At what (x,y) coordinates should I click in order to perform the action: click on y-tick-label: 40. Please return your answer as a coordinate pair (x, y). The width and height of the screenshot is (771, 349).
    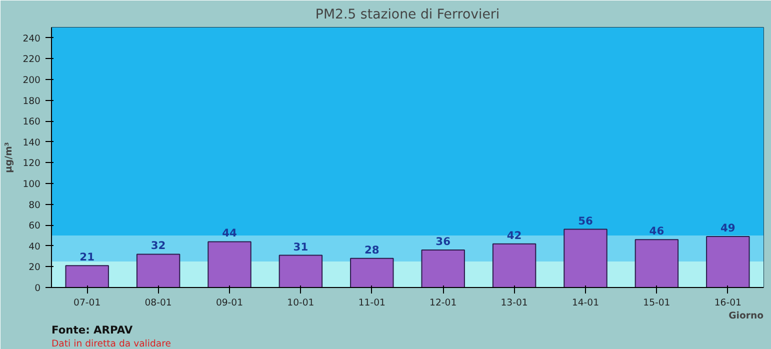
    Looking at the image, I should click on (34, 246).